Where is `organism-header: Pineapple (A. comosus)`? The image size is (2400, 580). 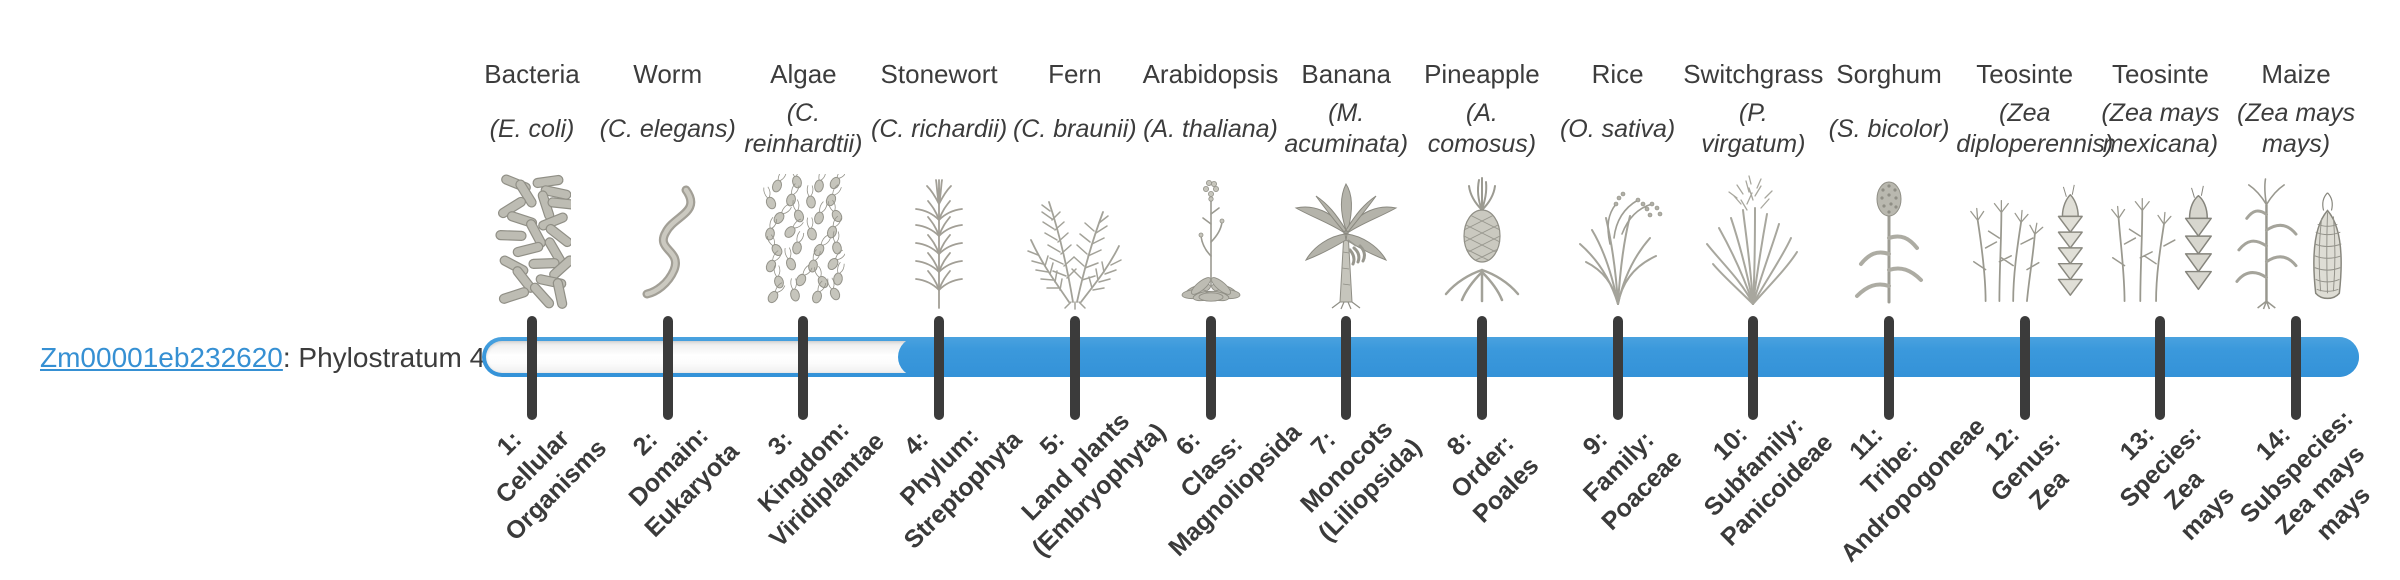 organism-header: Pineapple (A. comosus) is located at coordinates (1482, 110).